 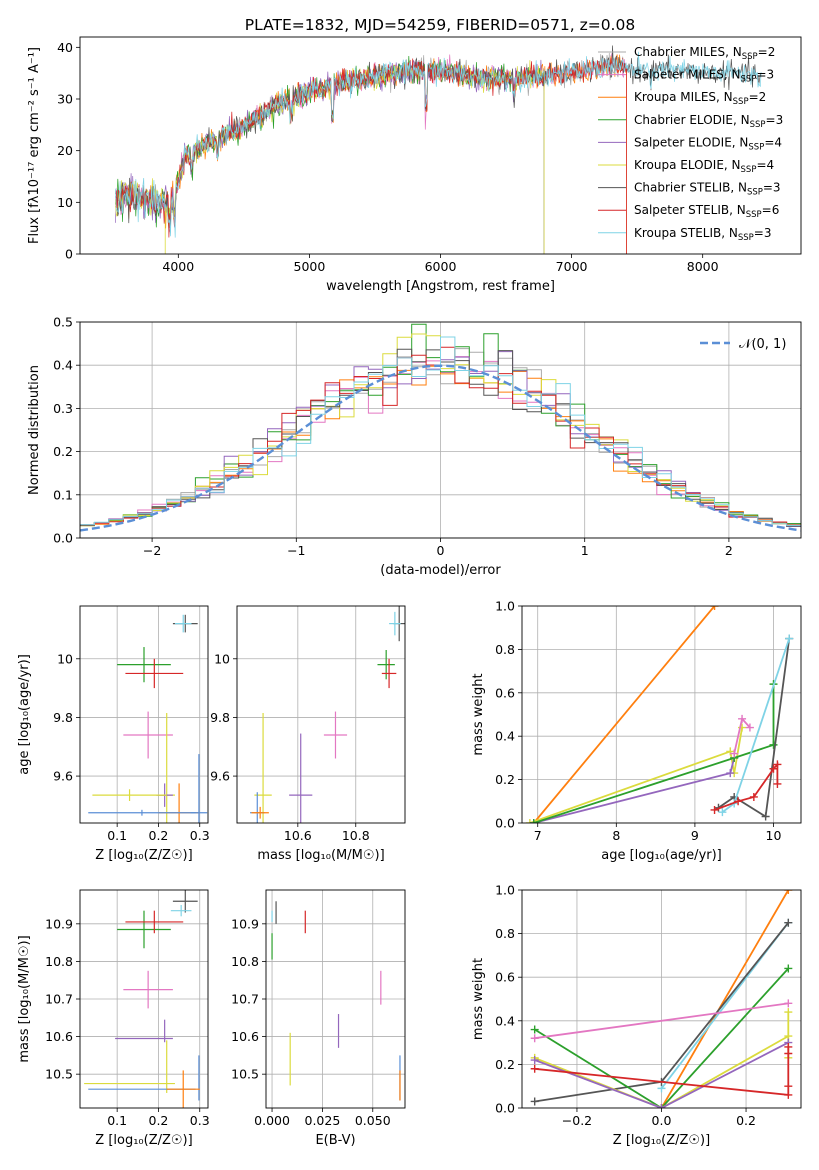 I want to click on legend-label: Kroupa MILES, NSSP=2, so click(x=700, y=98).